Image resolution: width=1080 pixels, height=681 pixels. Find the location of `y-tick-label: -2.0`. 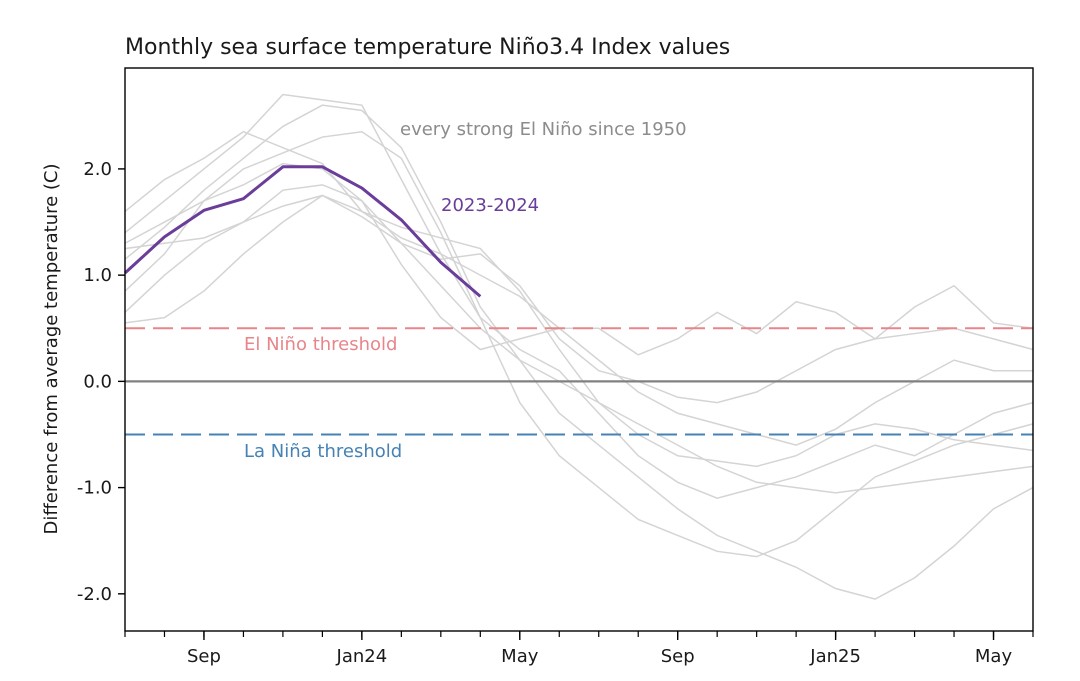

y-tick-label: -2.0 is located at coordinates (94, 594).